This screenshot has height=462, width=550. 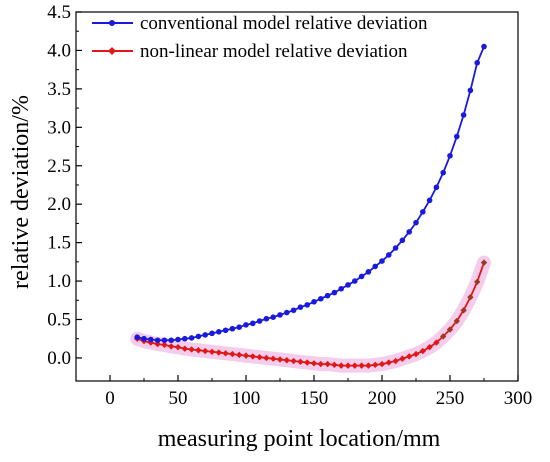 What do you see at coordinates (284, 23) in the screenshot?
I see `legend-label-conventional: conventional model relative deviation` at bounding box center [284, 23].